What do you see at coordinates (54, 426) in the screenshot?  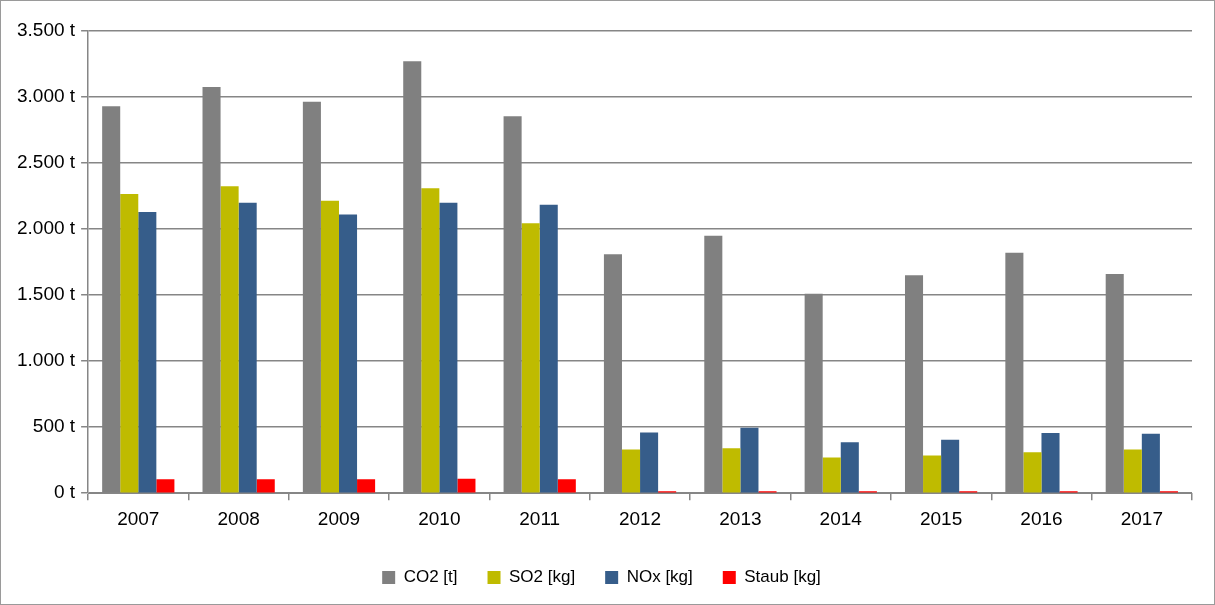 I see `y-tick-label: 500 t` at bounding box center [54, 426].